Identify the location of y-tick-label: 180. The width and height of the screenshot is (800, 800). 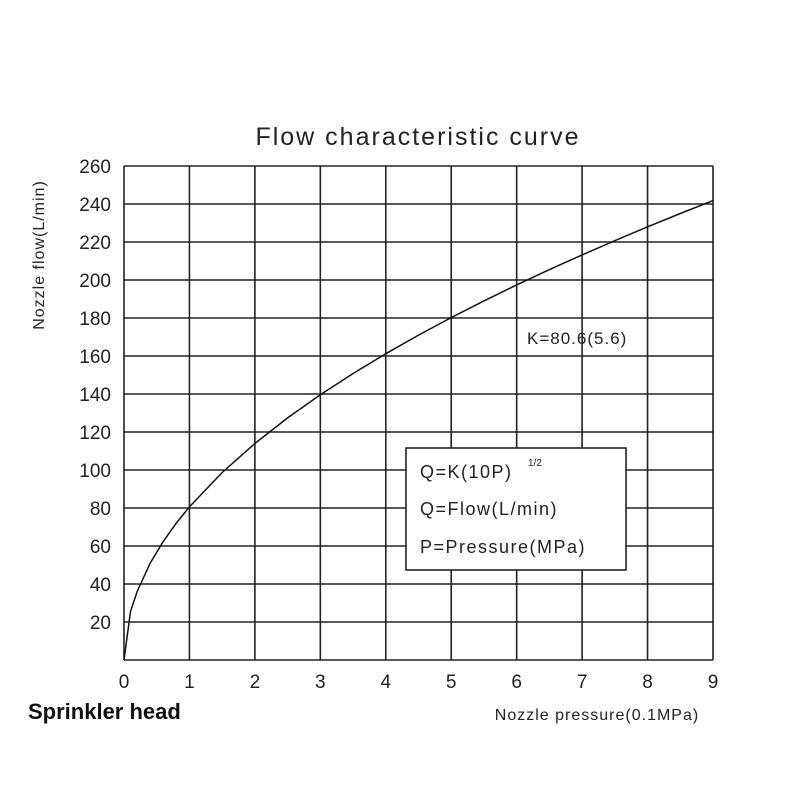
(95, 319).